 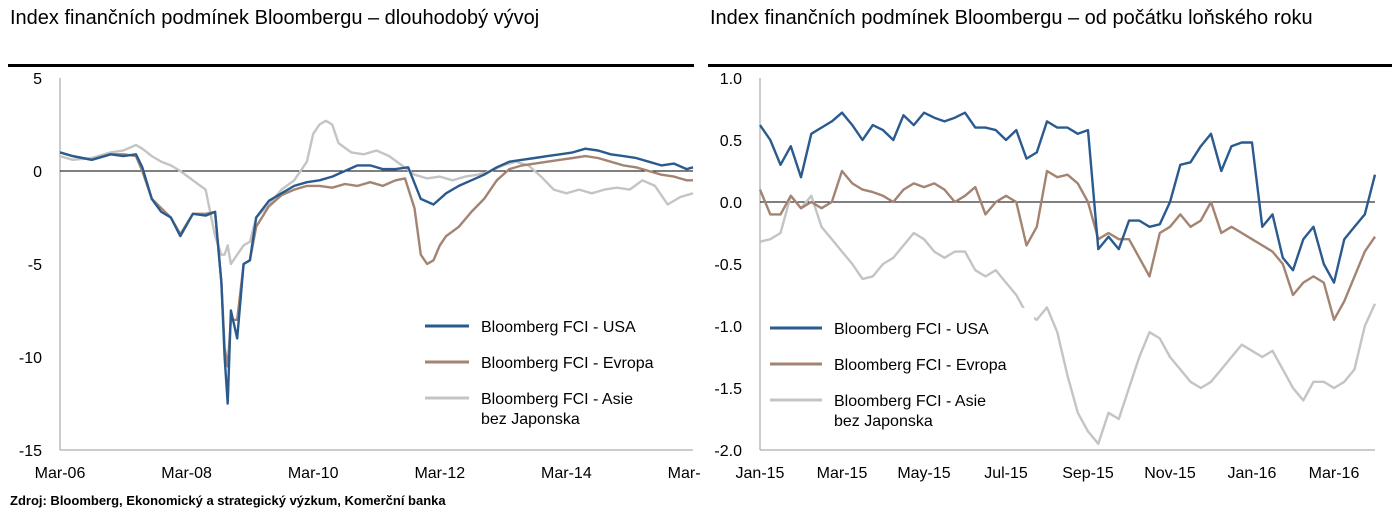 I want to click on series-line-asie, so click(x=376, y=192).